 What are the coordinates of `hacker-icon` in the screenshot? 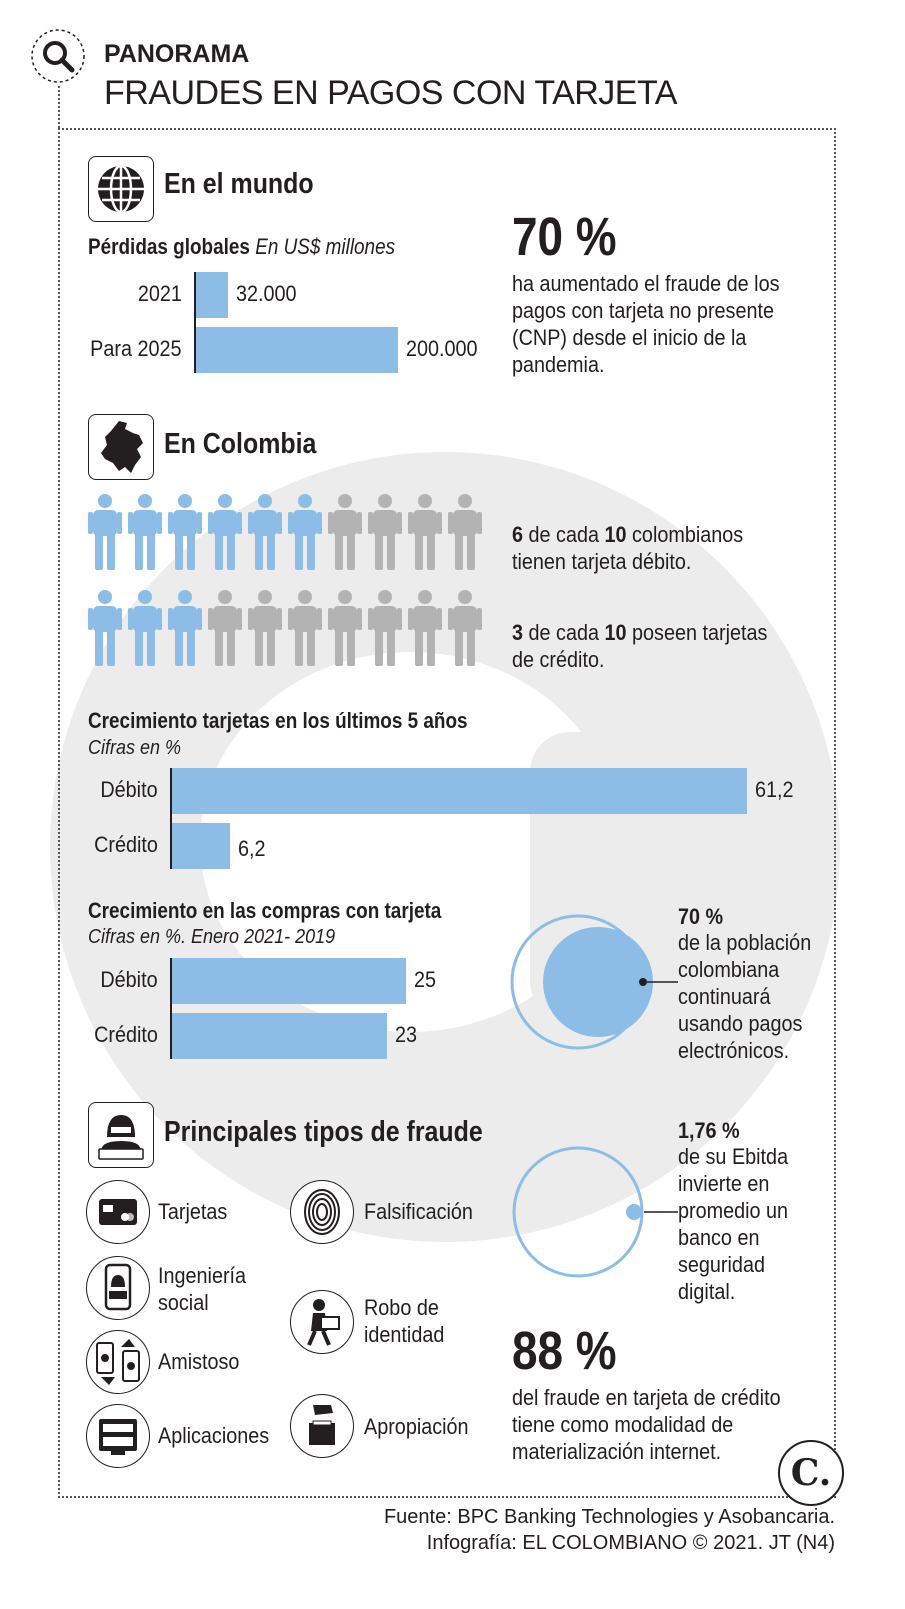 It's located at (121, 1137).